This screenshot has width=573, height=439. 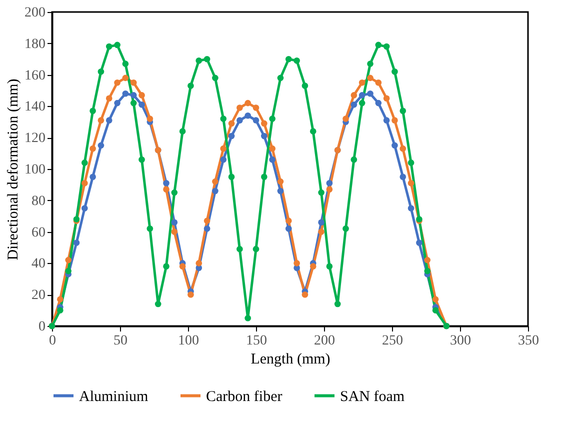 What do you see at coordinates (290, 360) in the screenshot?
I see `x-axis-title: Length (mm)` at bounding box center [290, 360].